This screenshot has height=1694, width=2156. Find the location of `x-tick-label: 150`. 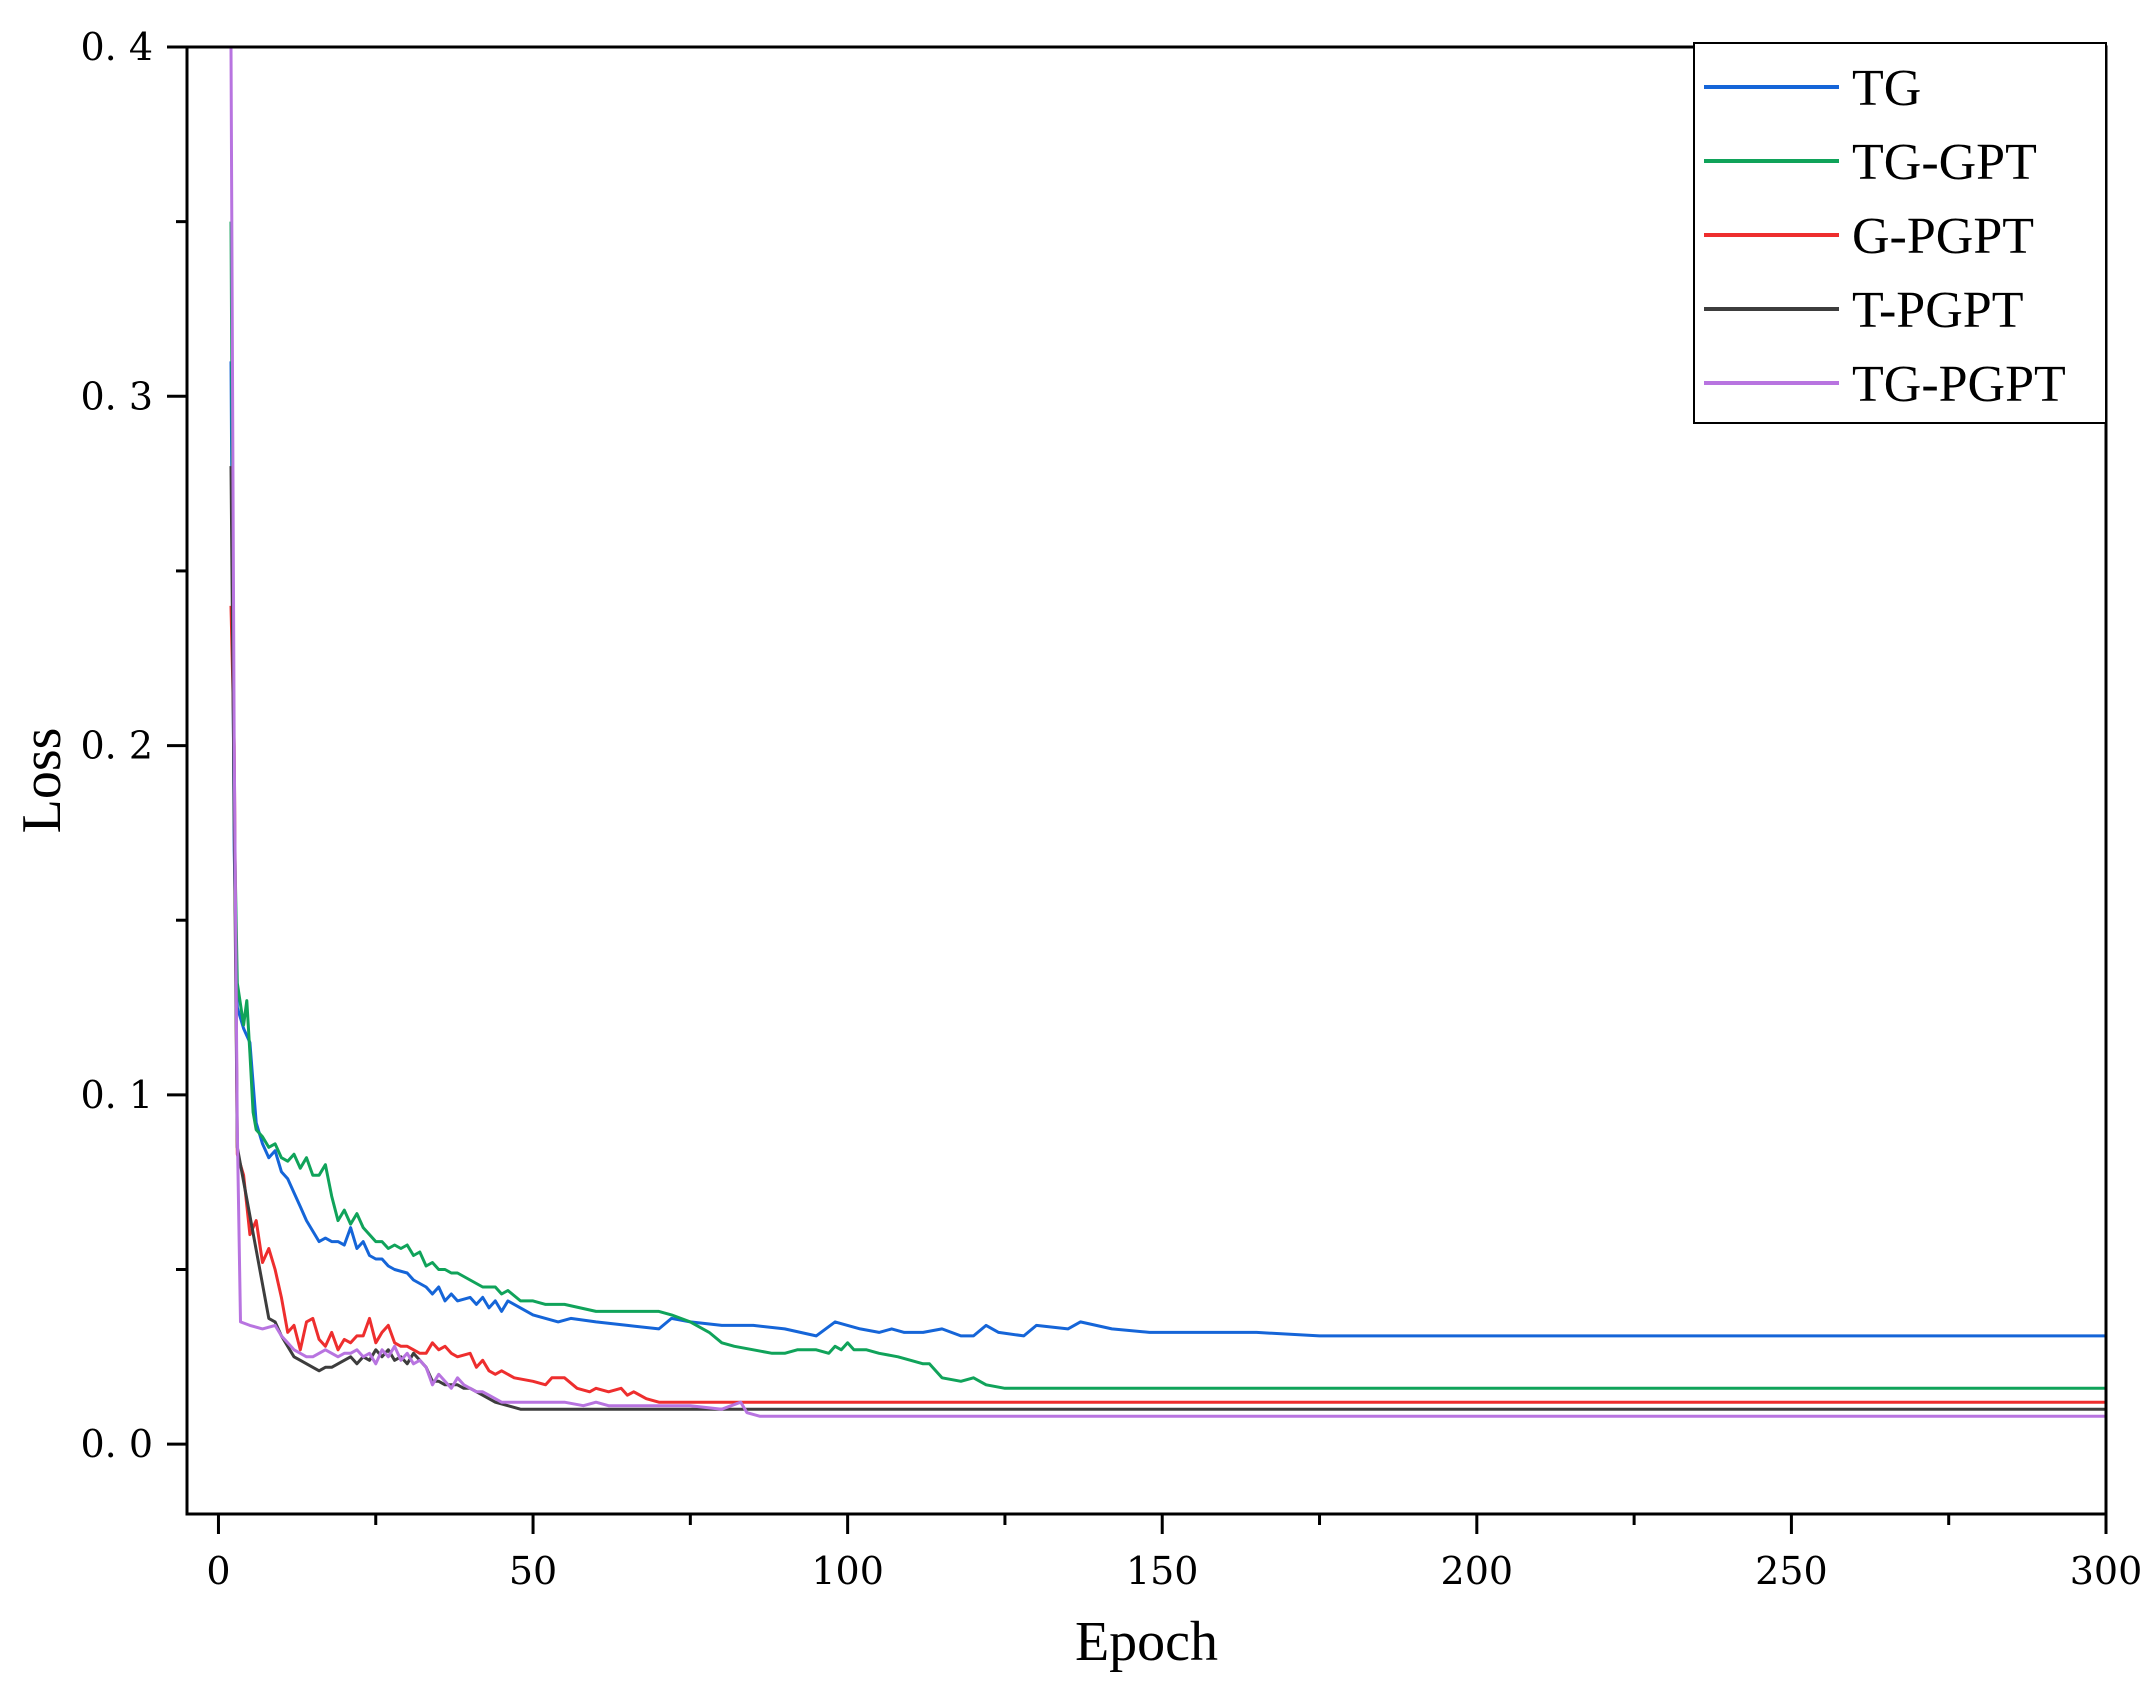

x-tick-label: 150 is located at coordinates (1162, 1571).